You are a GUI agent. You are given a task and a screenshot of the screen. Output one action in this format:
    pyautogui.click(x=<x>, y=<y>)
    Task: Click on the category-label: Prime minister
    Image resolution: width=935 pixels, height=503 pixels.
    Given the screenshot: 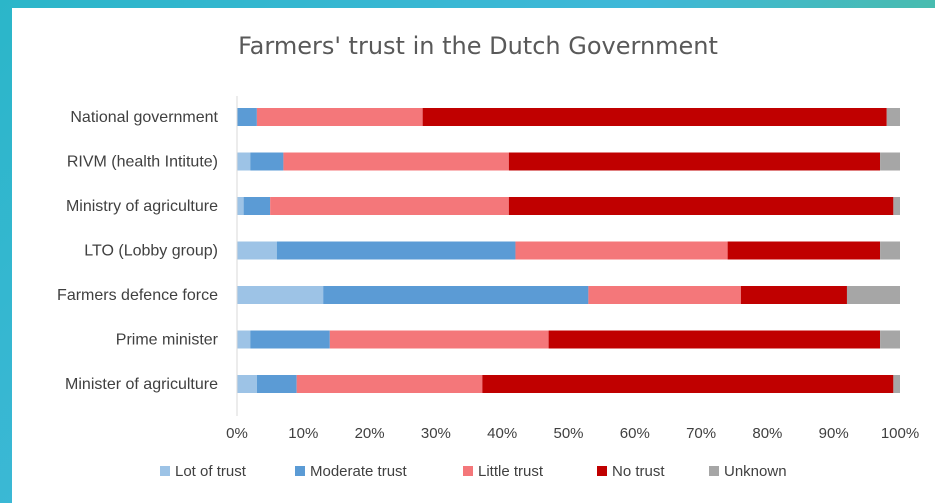 What is the action you would take?
    pyautogui.click(x=167, y=340)
    